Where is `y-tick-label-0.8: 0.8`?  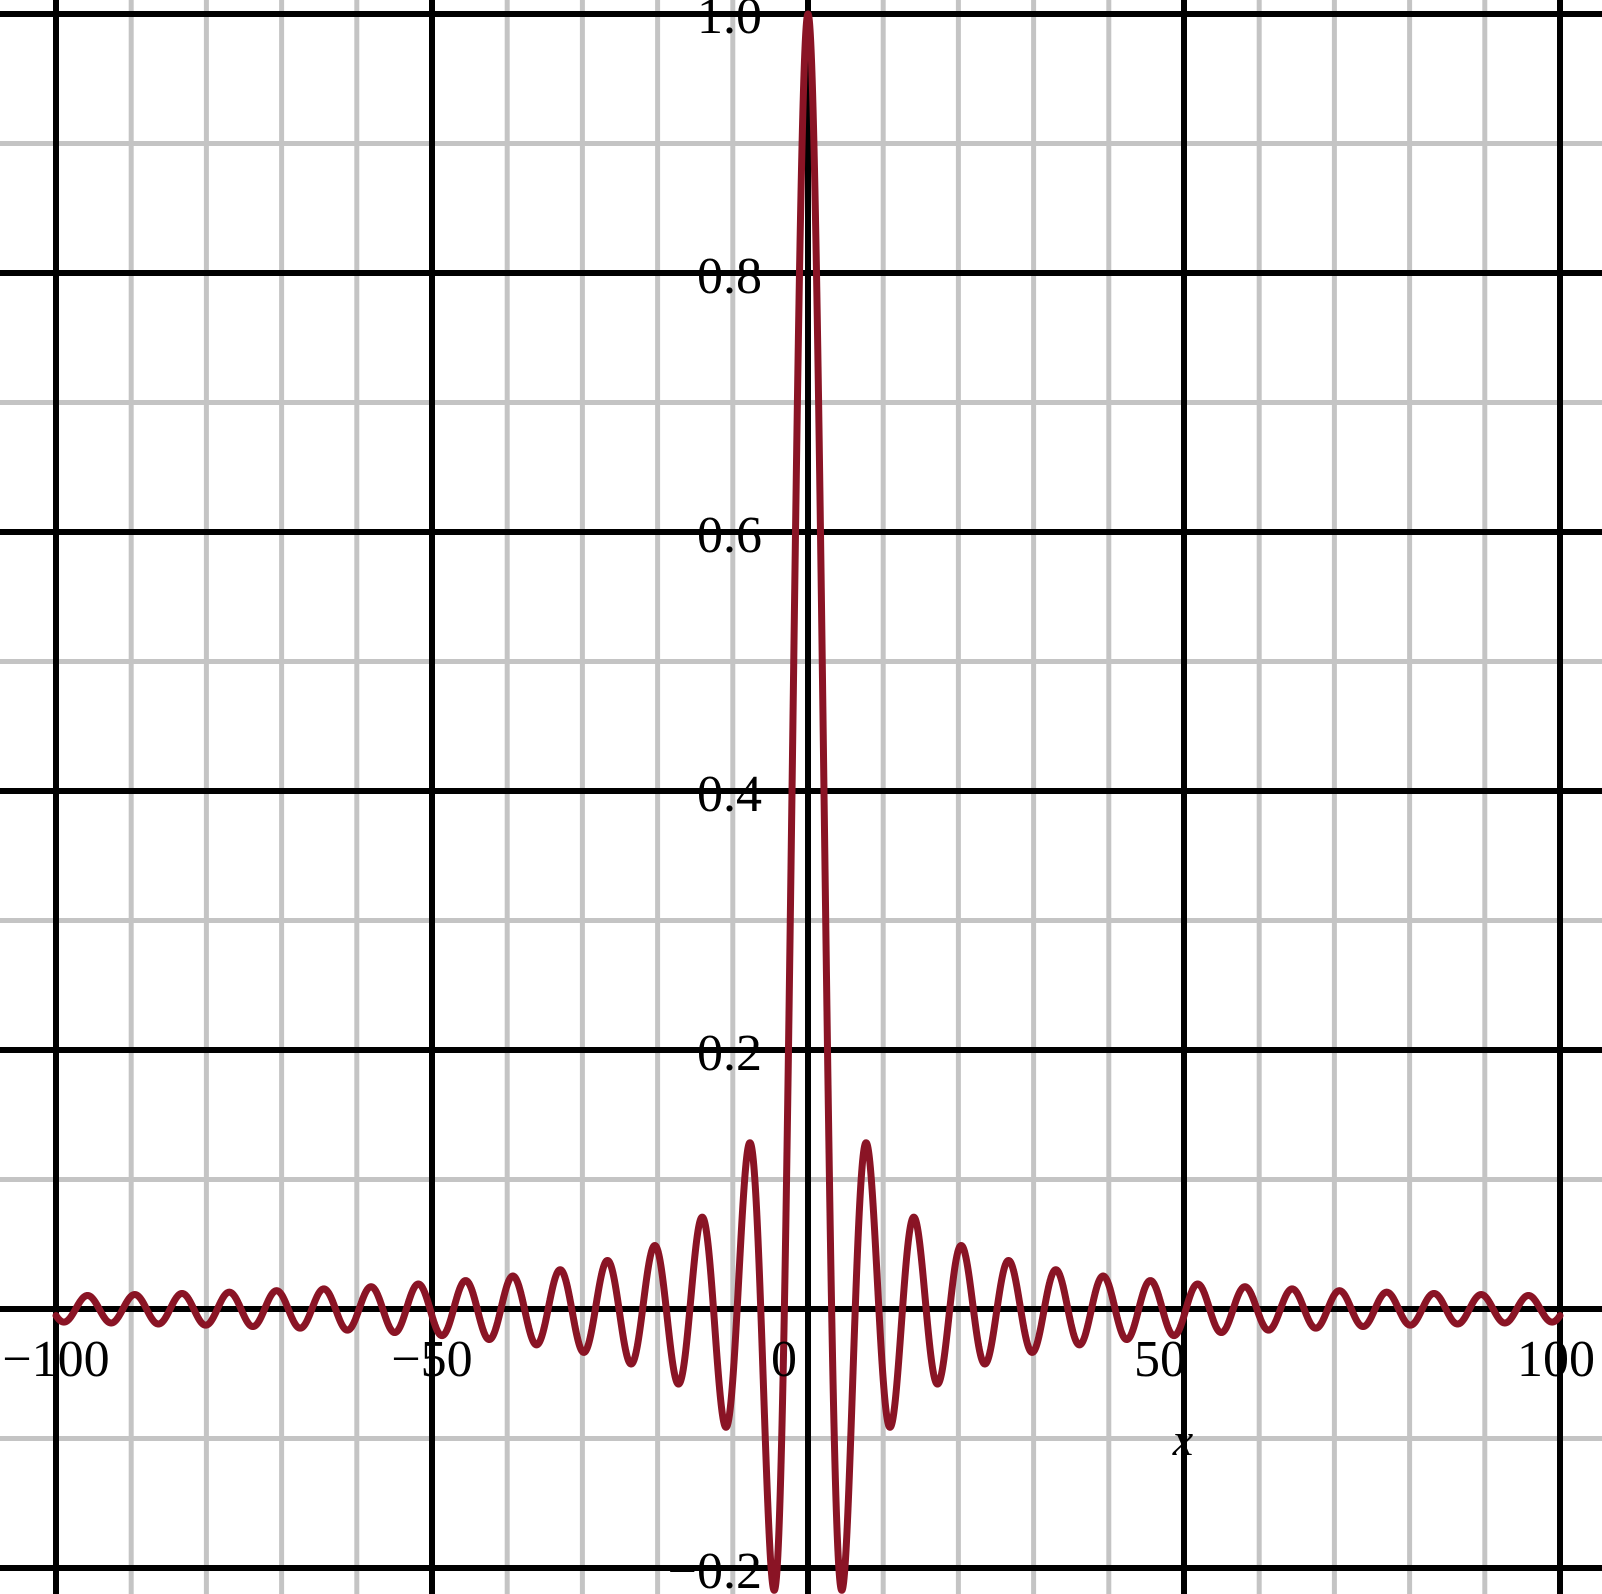
y-tick-label-0.8: 0.8 is located at coordinates (729, 276).